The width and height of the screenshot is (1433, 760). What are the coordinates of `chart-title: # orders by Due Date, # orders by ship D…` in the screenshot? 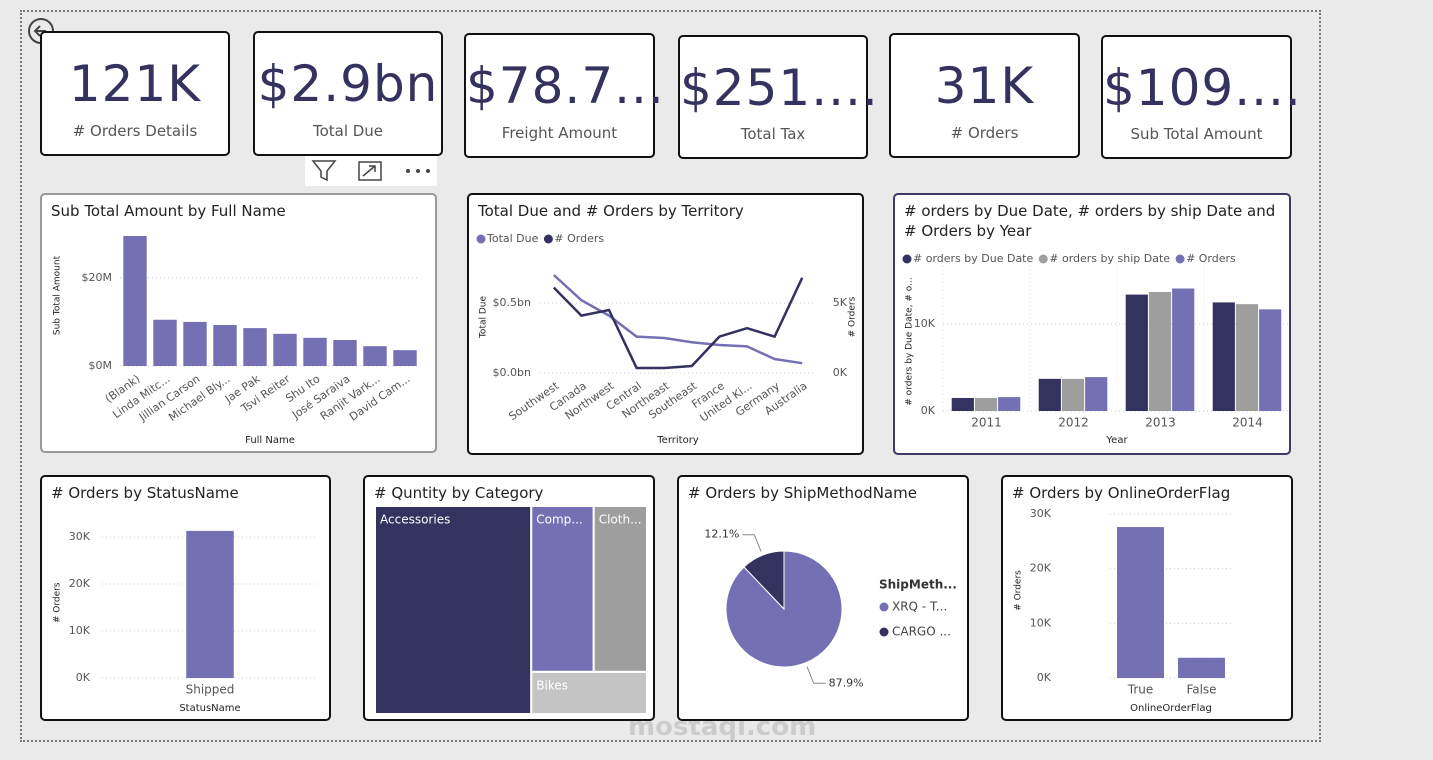 It's located at (1090, 221).